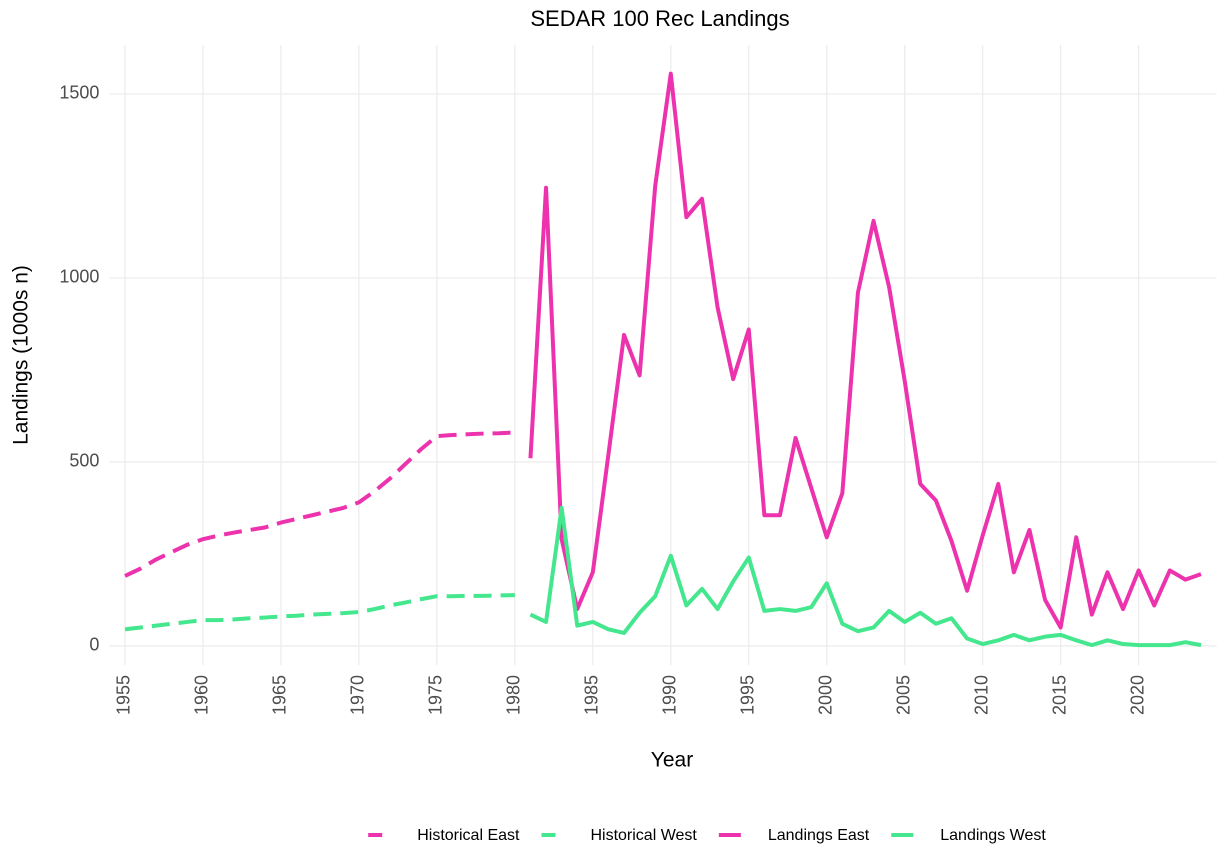 The image size is (1229, 851). Describe the element at coordinates (825, 695) in the screenshot. I see `x-tick-label: 2000` at that location.